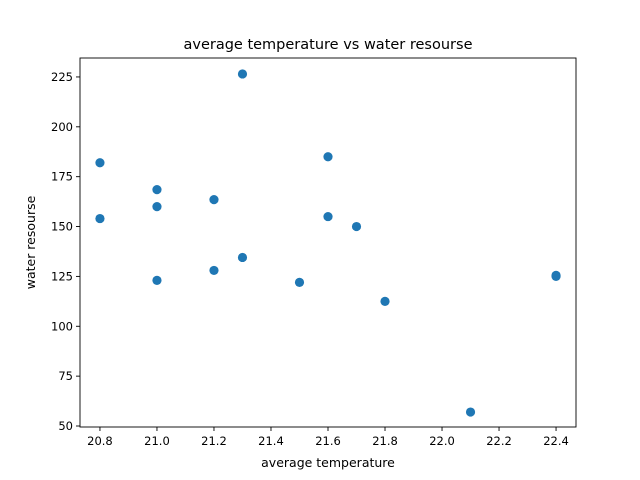 The width and height of the screenshot is (640, 480). Describe the element at coordinates (328, 462) in the screenshot. I see `x-axis-label: average temperature` at that location.